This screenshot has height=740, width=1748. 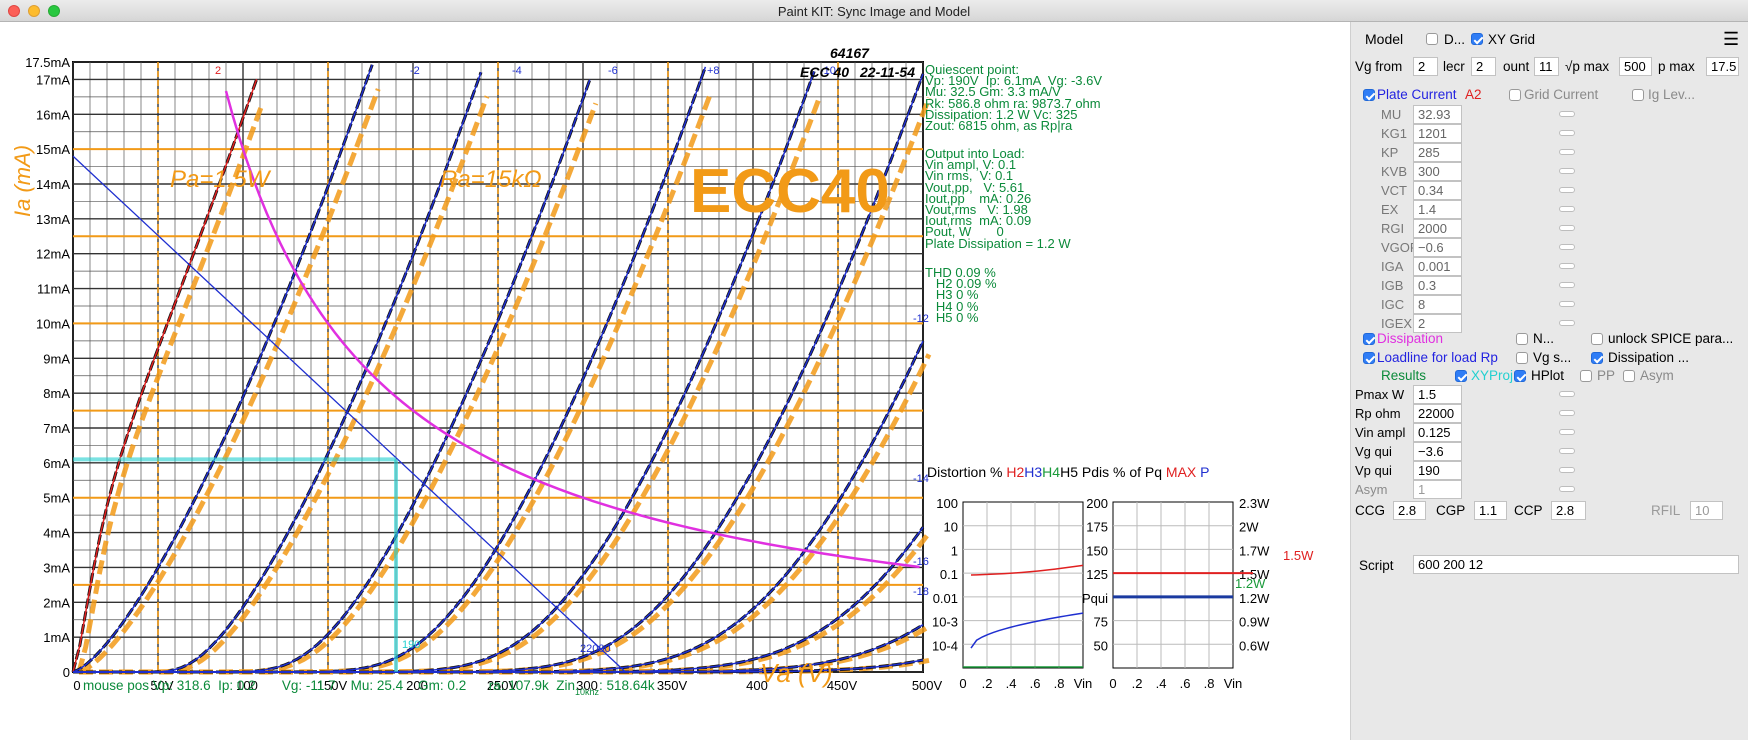 I want to click on dissipation2-checkbox, so click(x=1597, y=358).